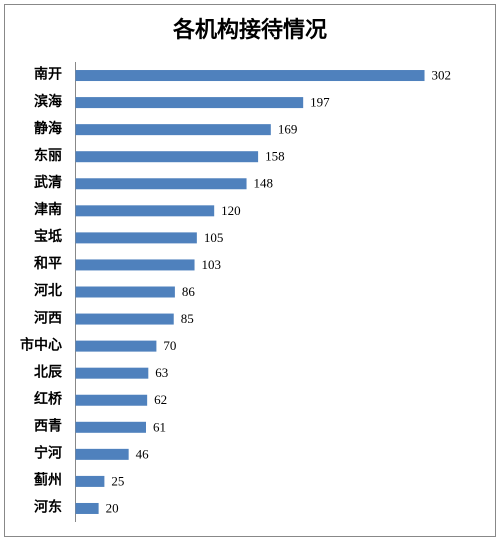  I want to click on data-label: 20, so click(112, 507).